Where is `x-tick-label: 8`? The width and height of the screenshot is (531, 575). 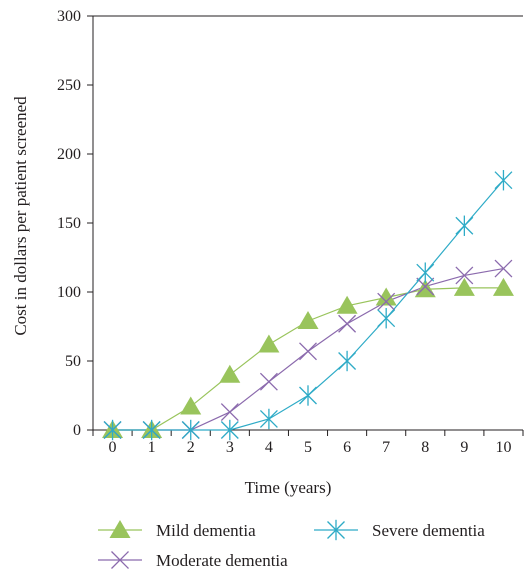
x-tick-label: 8 is located at coordinates (425, 447).